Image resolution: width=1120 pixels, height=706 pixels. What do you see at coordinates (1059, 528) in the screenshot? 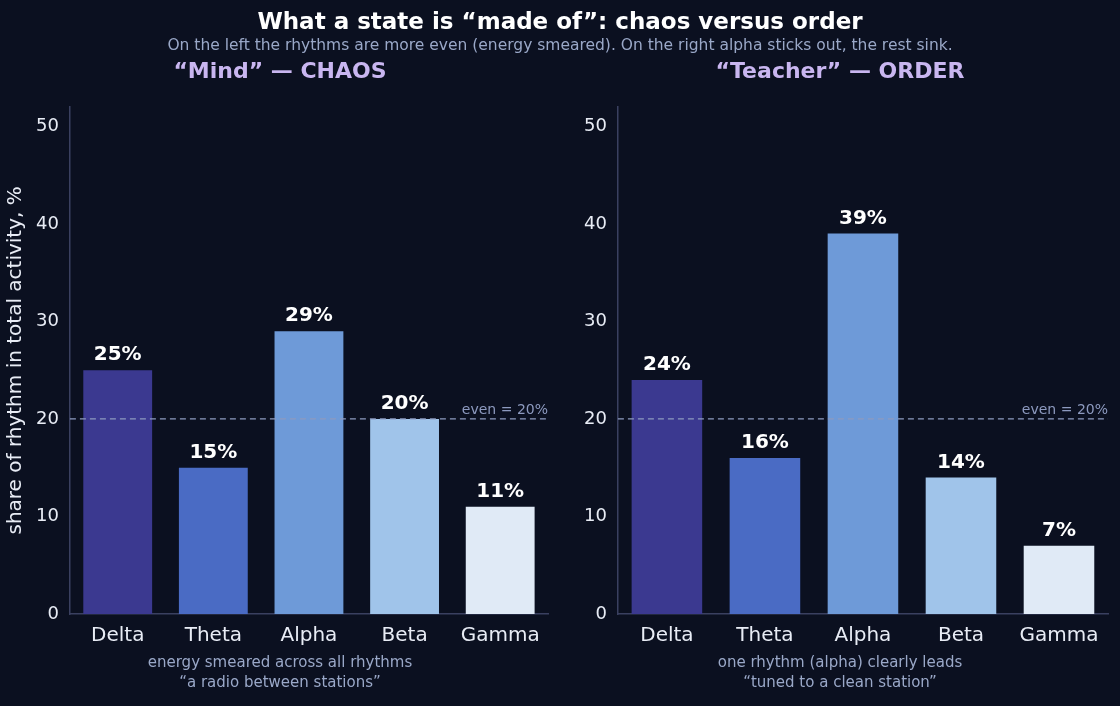
I see `data-label: 7%` at bounding box center [1059, 528].